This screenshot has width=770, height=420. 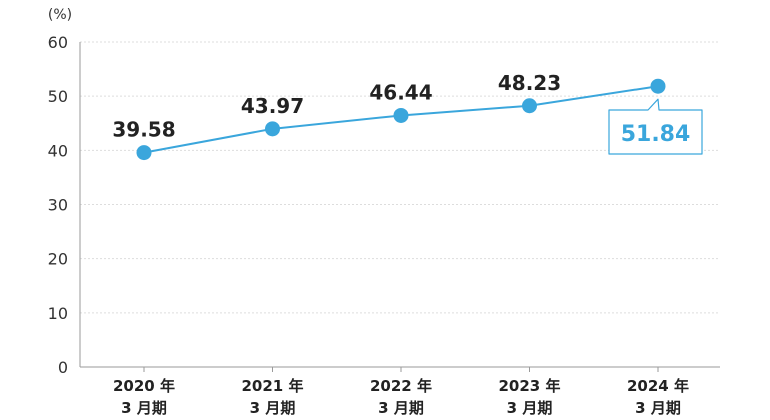 What do you see at coordinates (400, 92) in the screenshot?
I see `data-label: 46.44` at bounding box center [400, 92].